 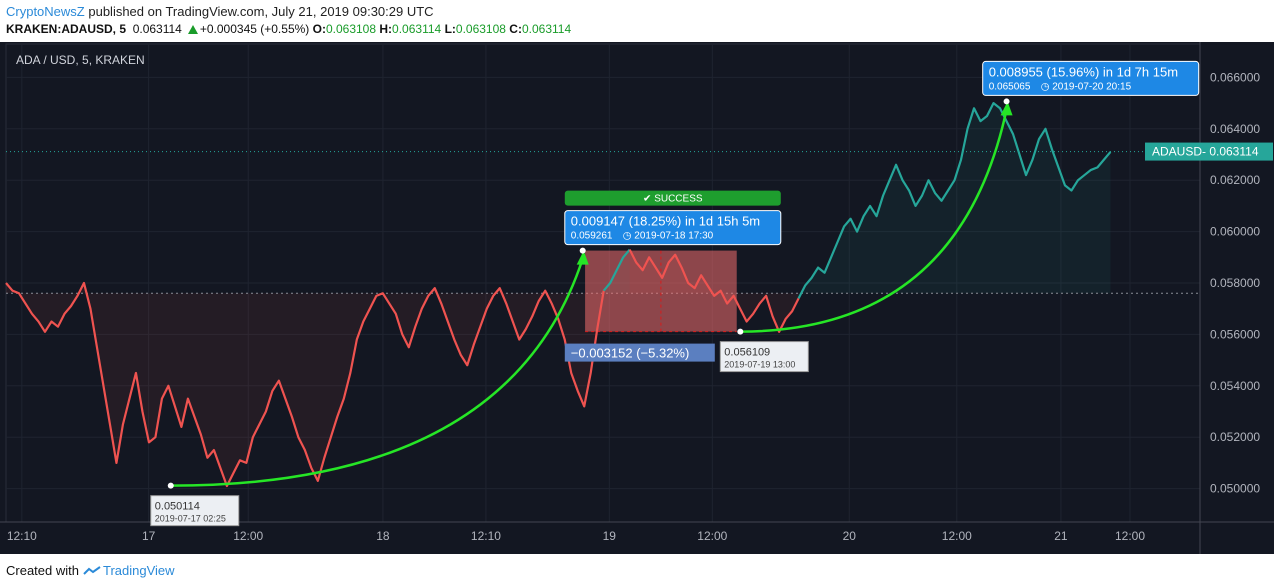 I want to click on current-price-symbol: ADAUSD, so click(x=1177, y=152).